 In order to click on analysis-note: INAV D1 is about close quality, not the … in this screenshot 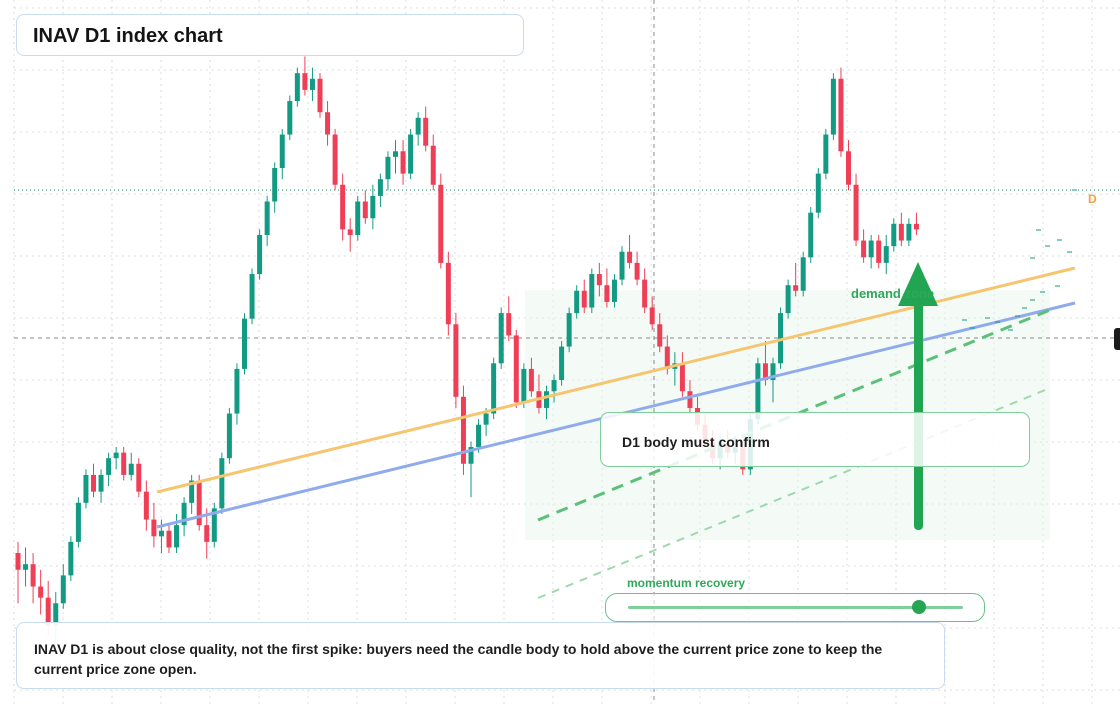, I will do `click(458, 659)`.